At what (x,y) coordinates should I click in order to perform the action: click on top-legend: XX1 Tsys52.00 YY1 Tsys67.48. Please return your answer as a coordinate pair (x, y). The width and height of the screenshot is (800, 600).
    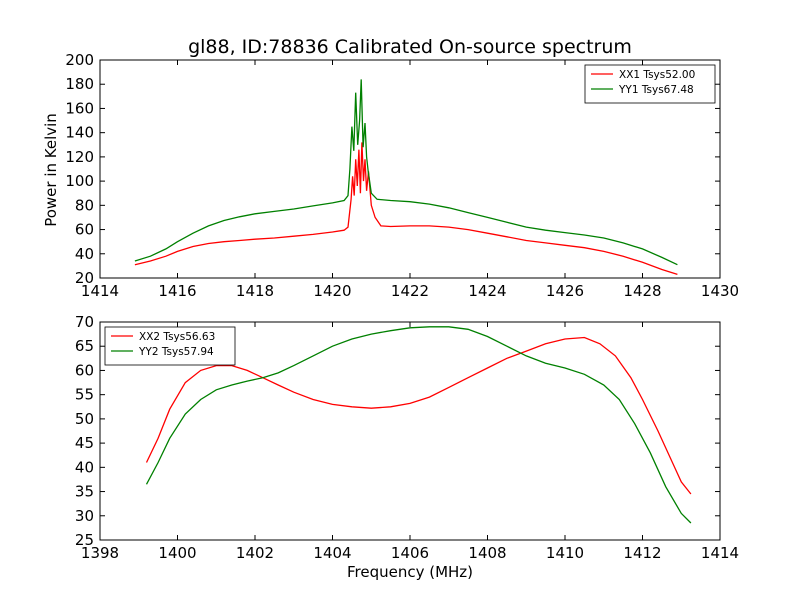
    Looking at the image, I should click on (650, 84).